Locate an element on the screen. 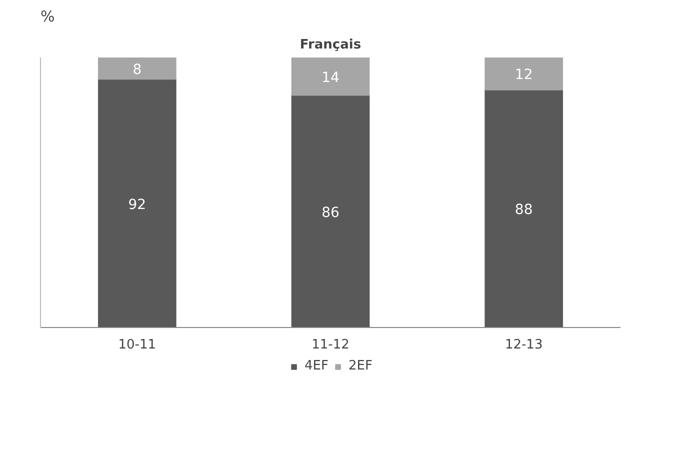  chart-title: Français is located at coordinates (331, 45).